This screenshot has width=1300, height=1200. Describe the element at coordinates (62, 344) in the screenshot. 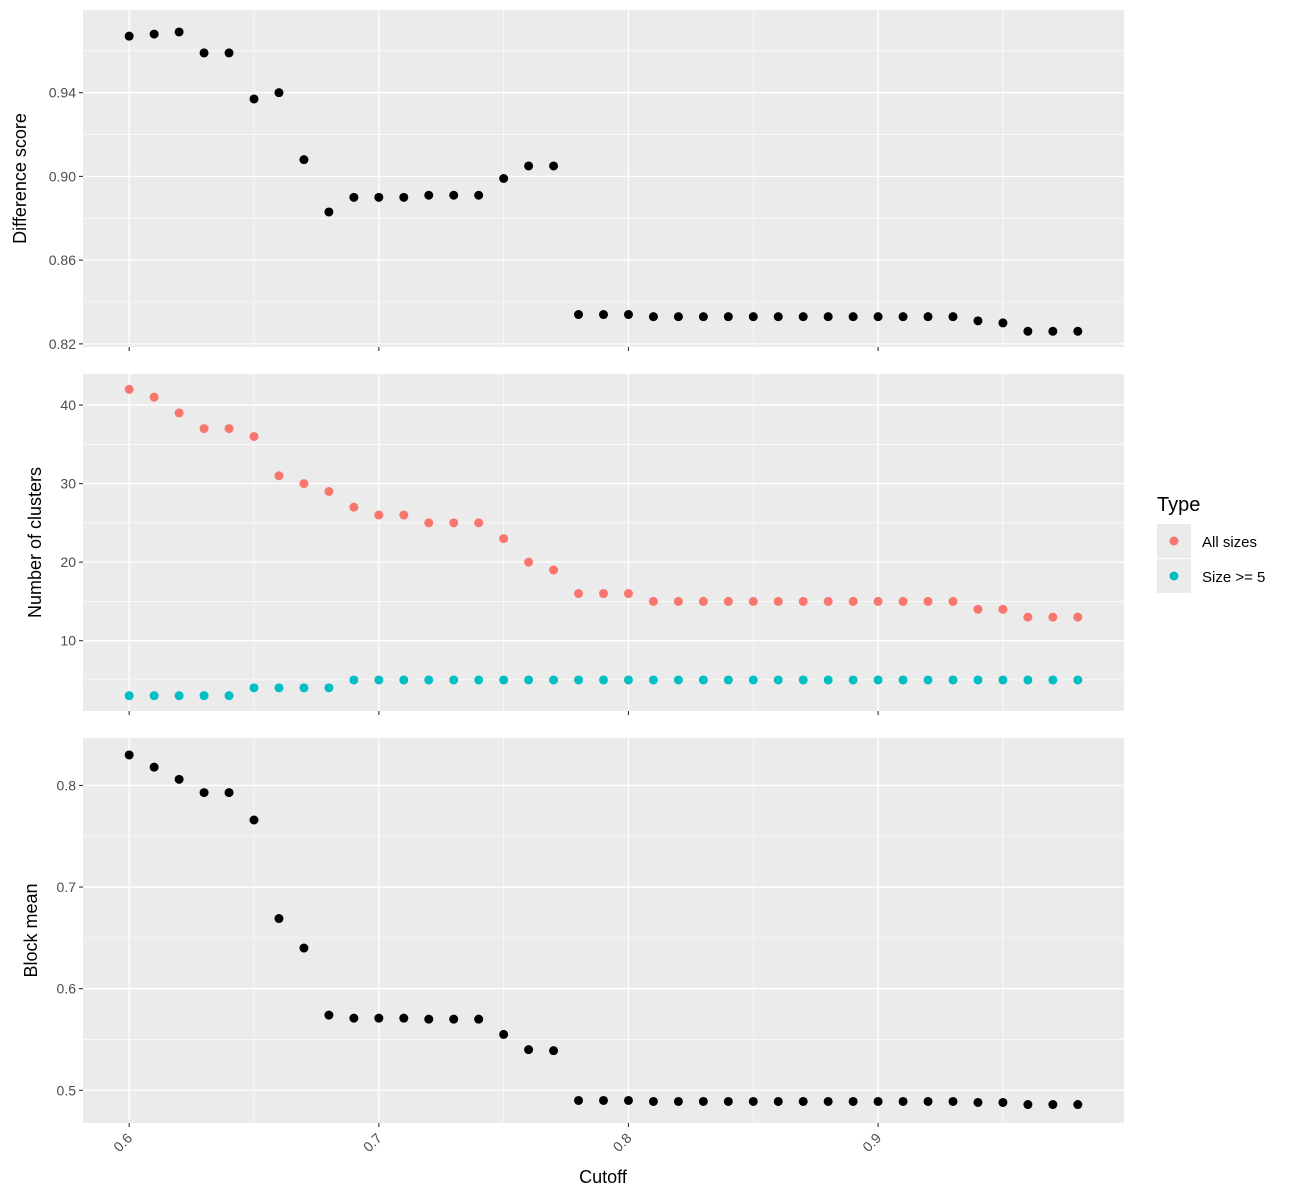

I see `y-tick-label: 0.82` at that location.